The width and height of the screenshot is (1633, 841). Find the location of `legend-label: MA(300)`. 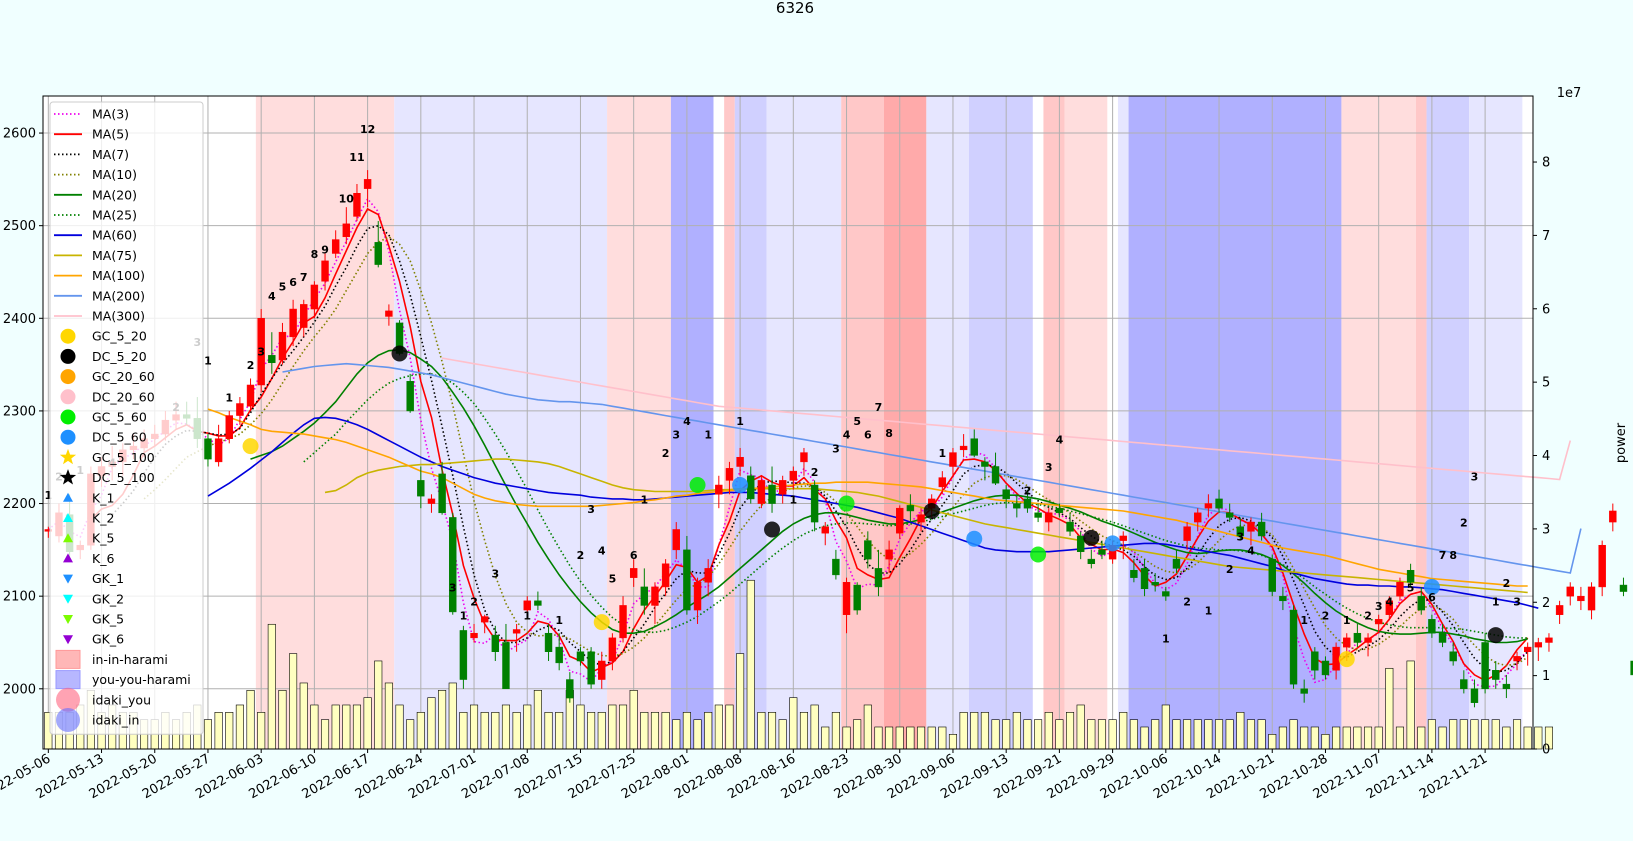

legend-label: MA(300) is located at coordinates (118, 316).